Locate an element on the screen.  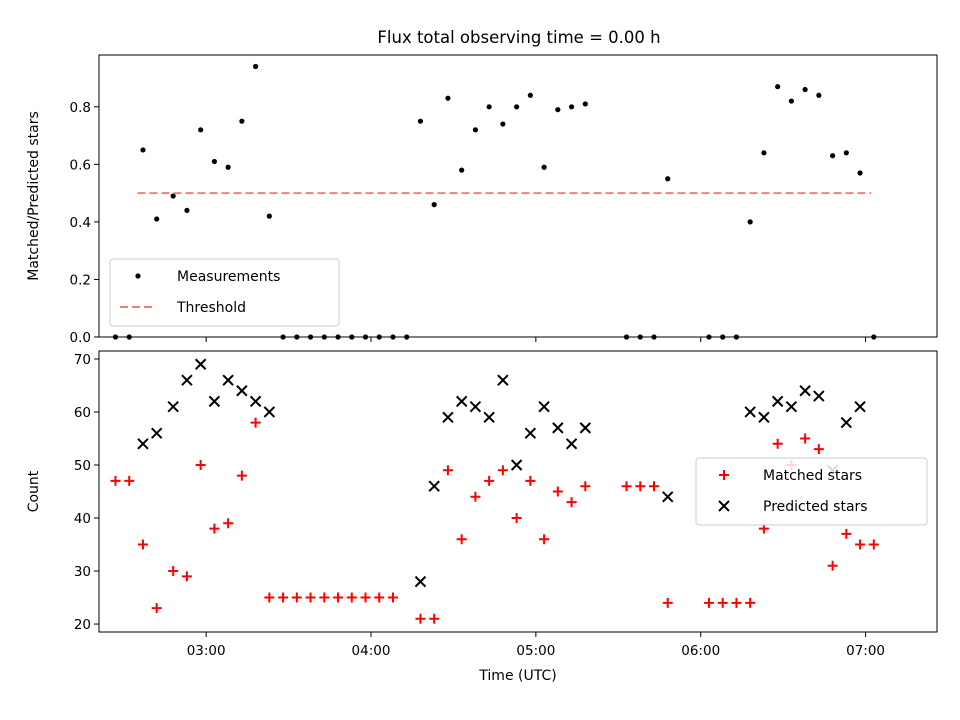
legend-label: Predicted stars is located at coordinates (815, 507).